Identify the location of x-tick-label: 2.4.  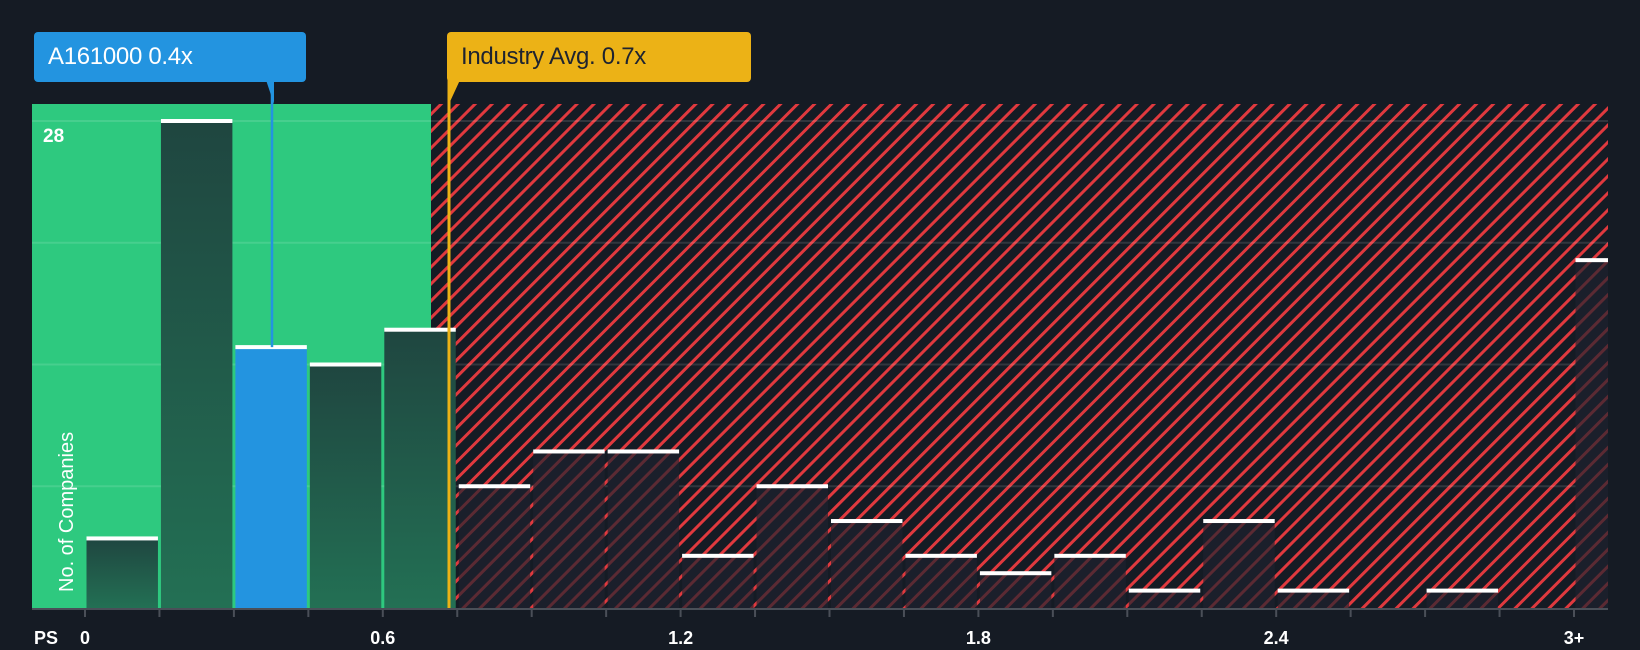
(1276, 638).